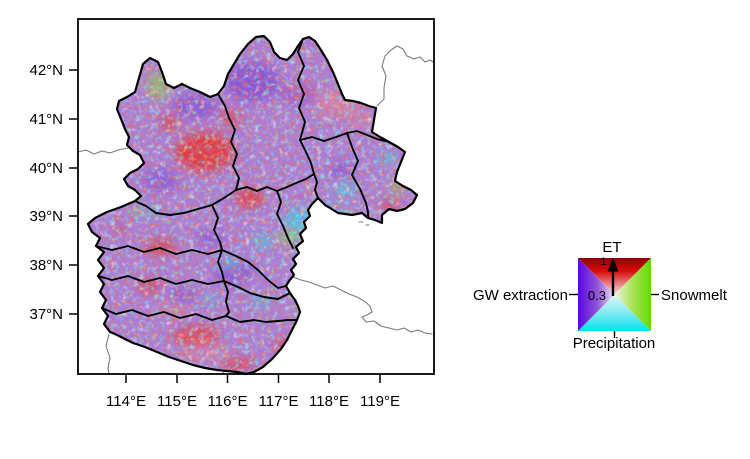 Image resolution: width=750 pixels, height=459 pixels. I want to click on lat-tick-label: 41°N, so click(46, 119).